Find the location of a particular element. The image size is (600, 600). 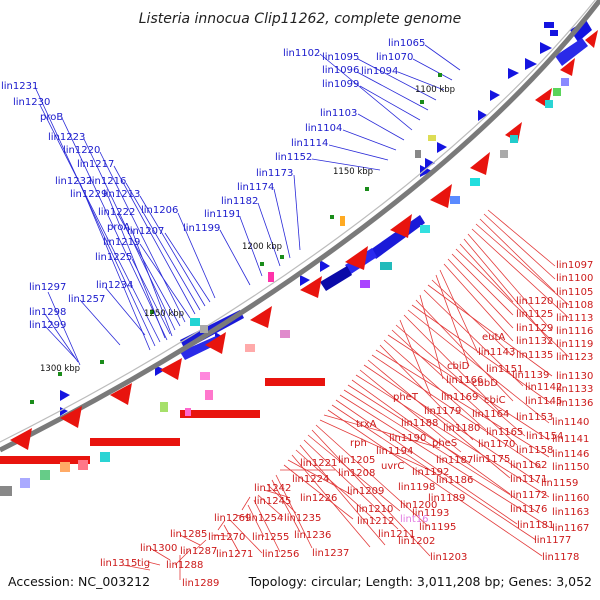

label-lin1164: lin1164 is located at coordinates (490, 414).